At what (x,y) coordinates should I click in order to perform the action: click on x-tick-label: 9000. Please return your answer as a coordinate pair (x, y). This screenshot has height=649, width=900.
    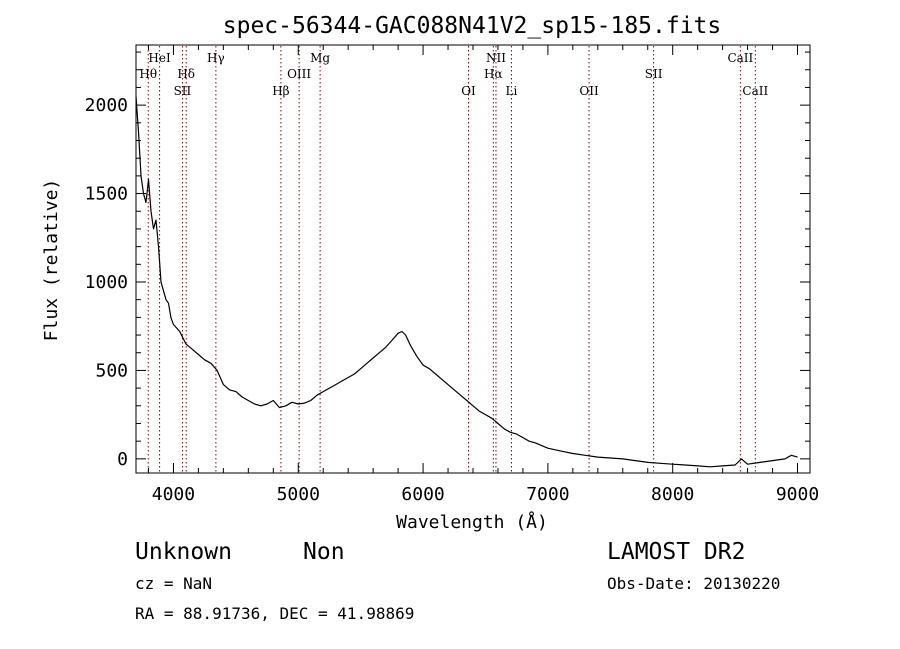
    Looking at the image, I should click on (797, 494).